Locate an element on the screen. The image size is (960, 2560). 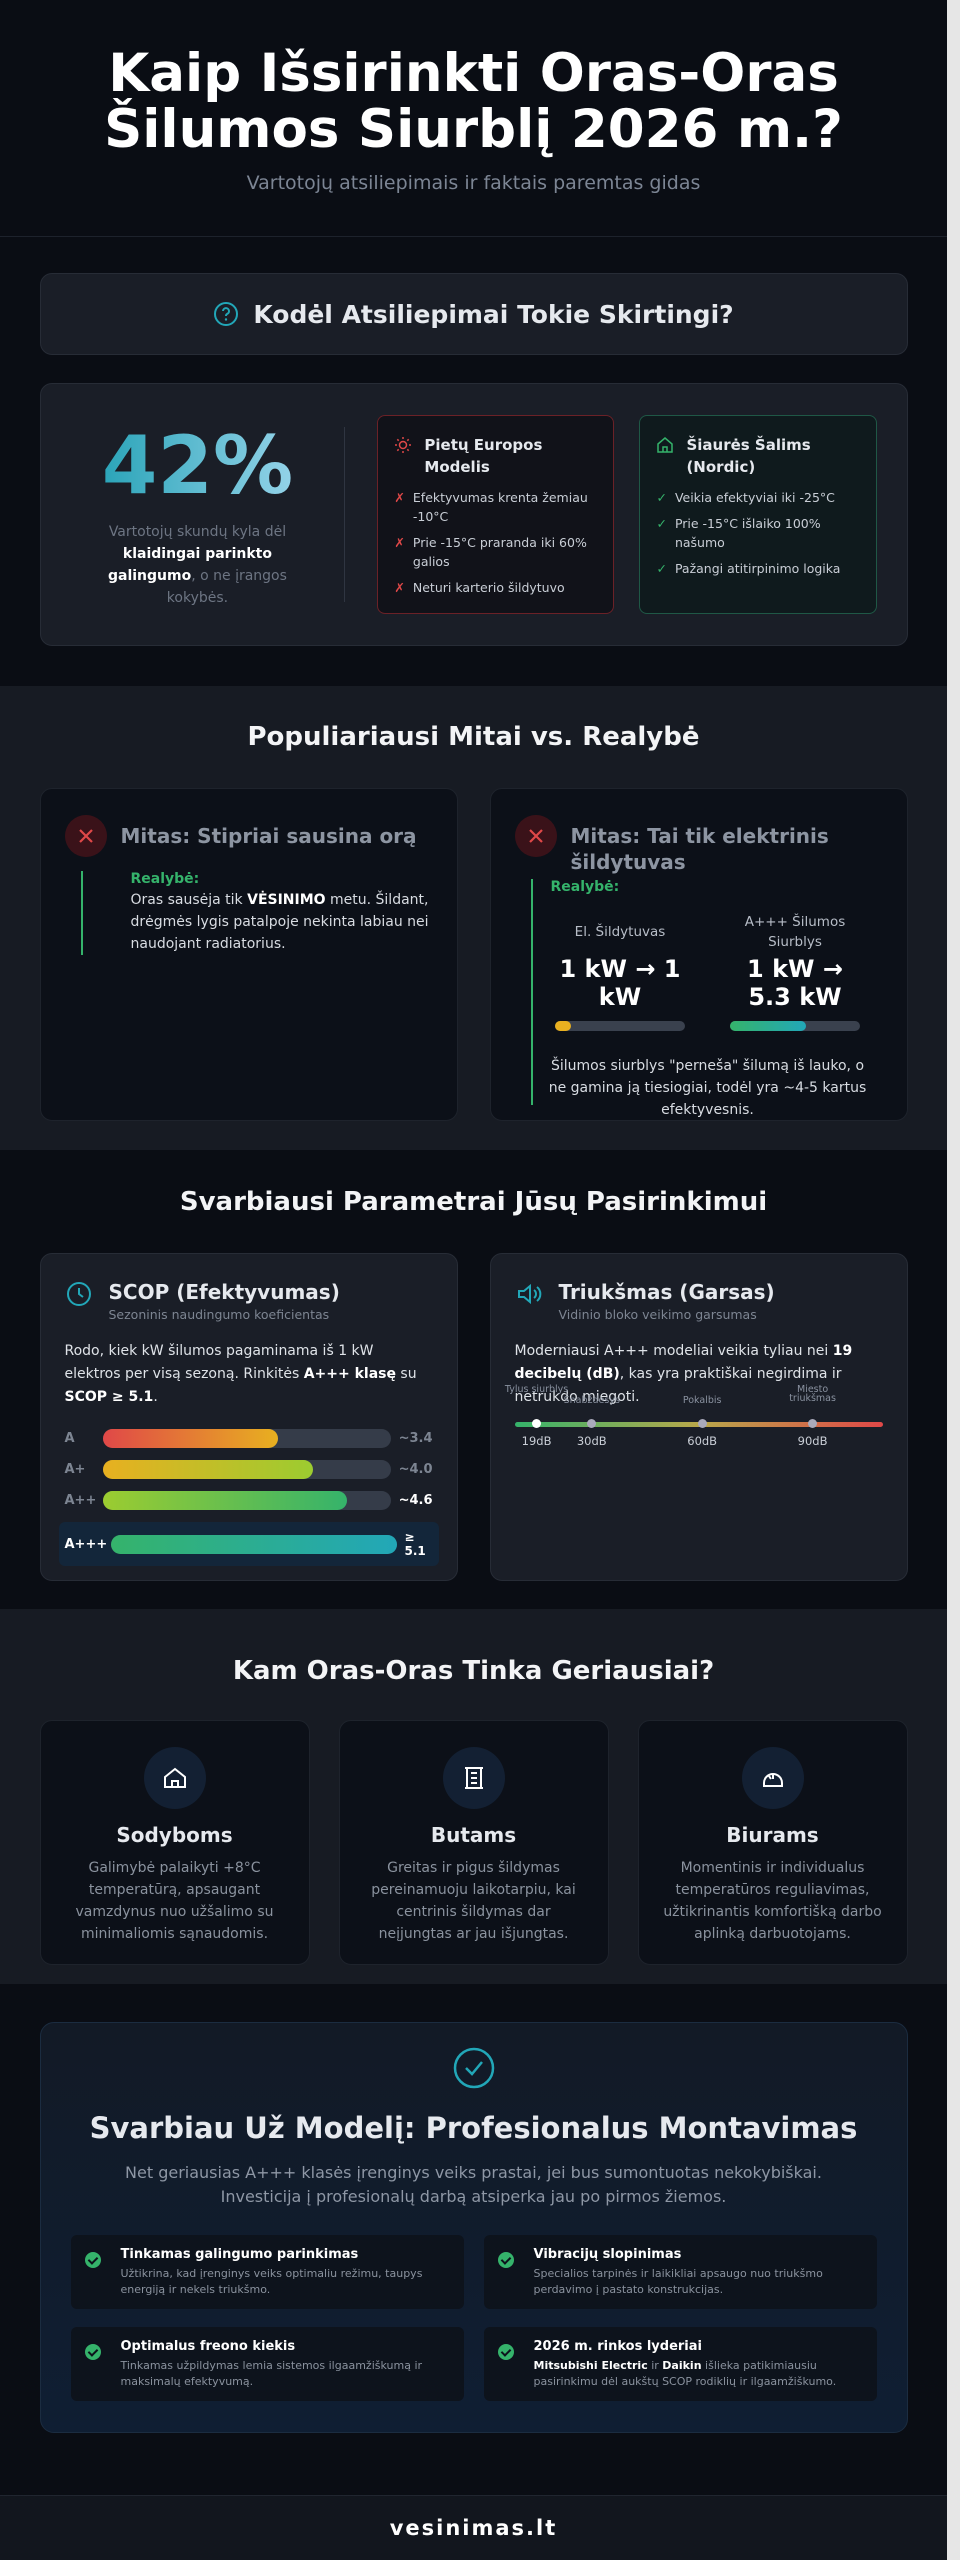
section-heading: Populiariausi Mitai vs. Realybė is located at coordinates (473, 737).